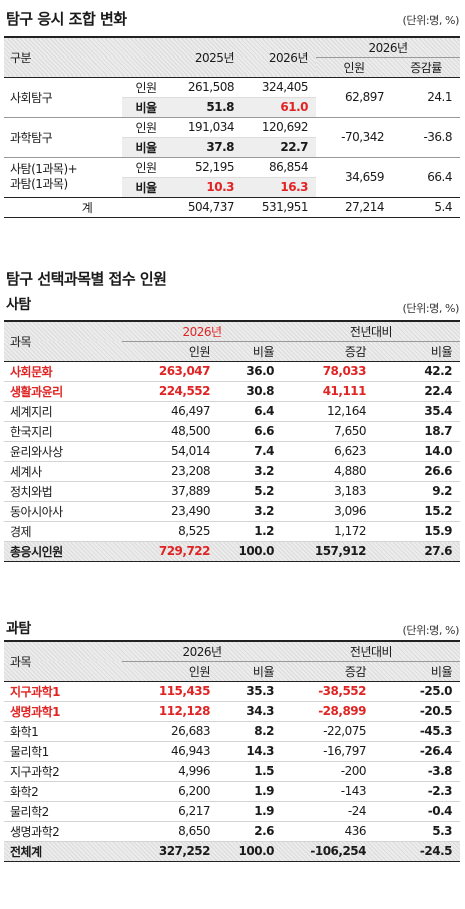  What do you see at coordinates (206, 187) in the screenshot?
I see `r2025: 10.3` at bounding box center [206, 187].